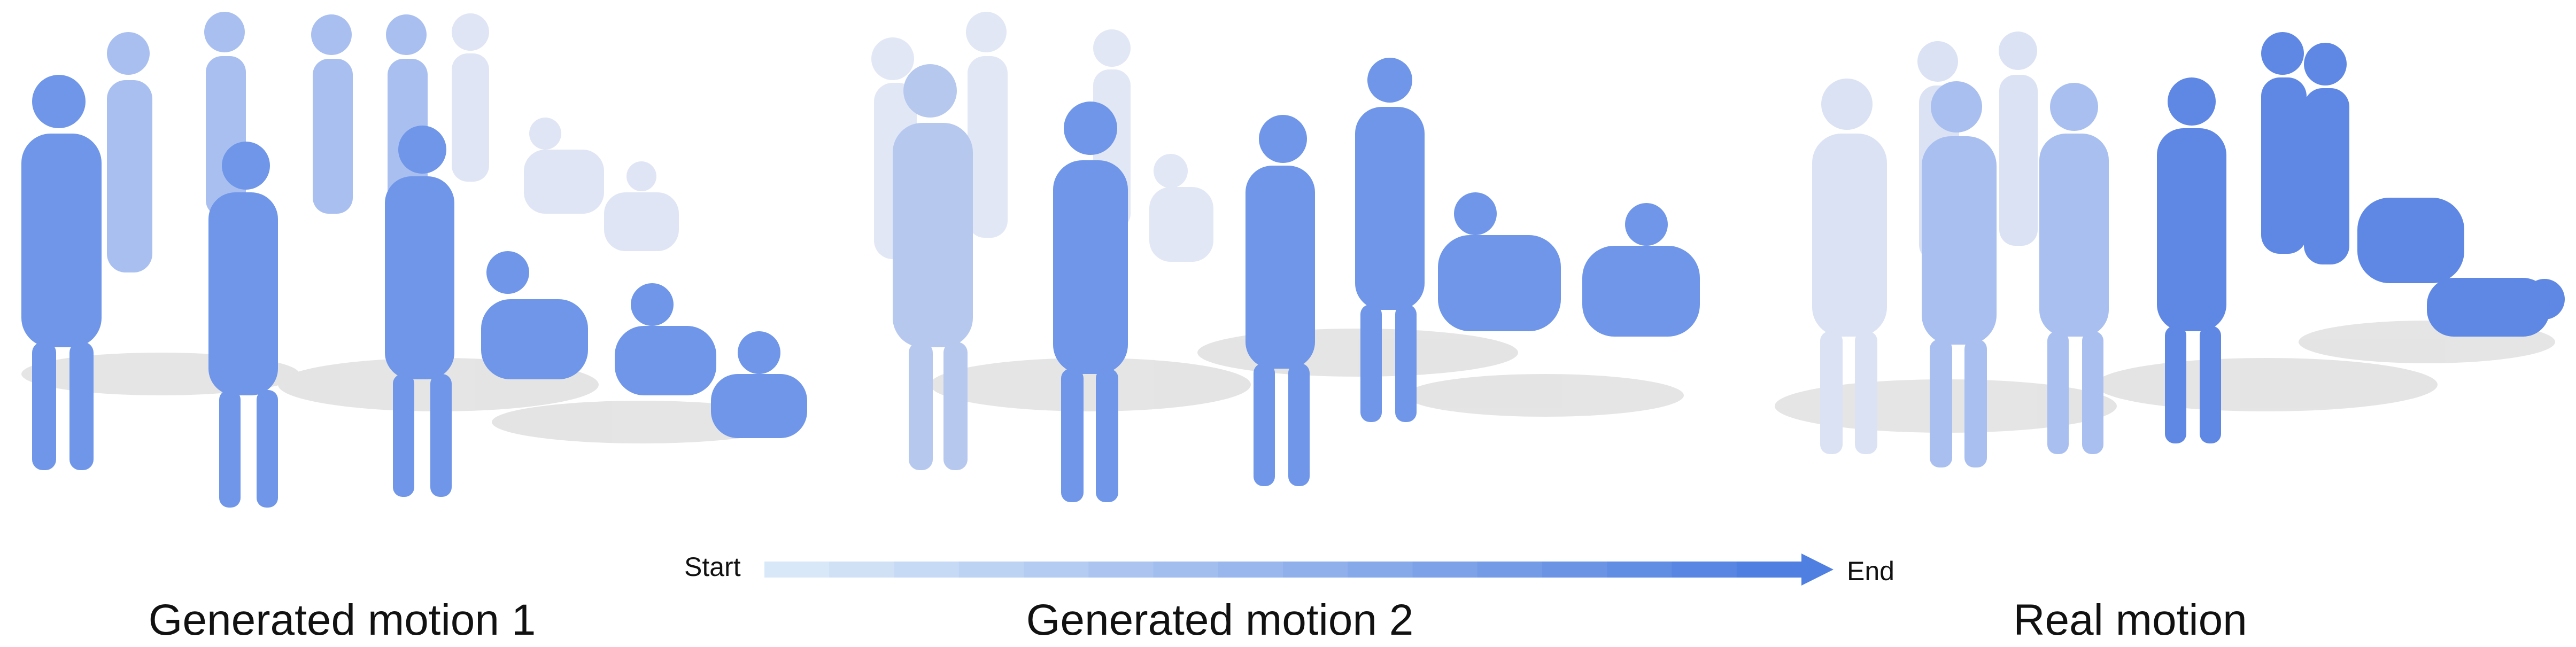 The image size is (2576, 647). What do you see at coordinates (2130, 620) in the screenshot?
I see `caption-real-motion: Real motion` at bounding box center [2130, 620].